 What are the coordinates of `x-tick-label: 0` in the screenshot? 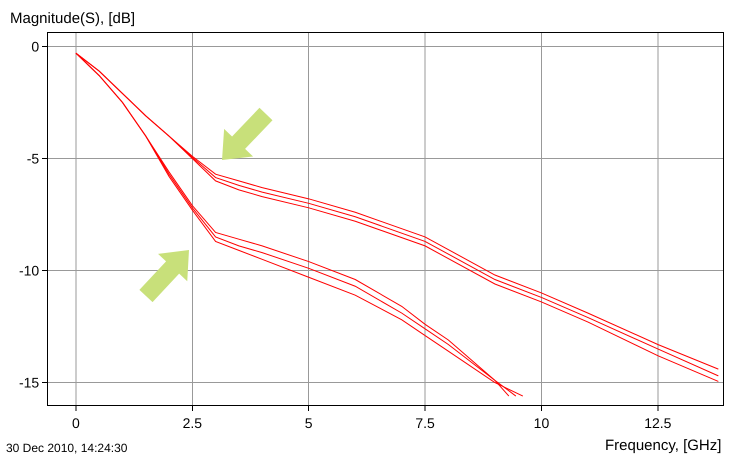 It's located at (76, 422).